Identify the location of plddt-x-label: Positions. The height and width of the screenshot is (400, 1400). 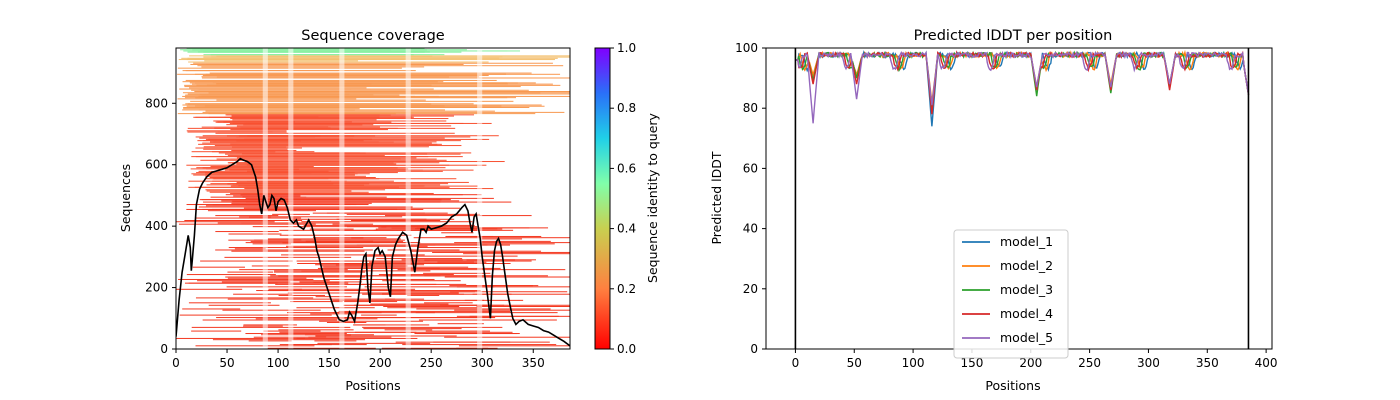
(1012, 385).